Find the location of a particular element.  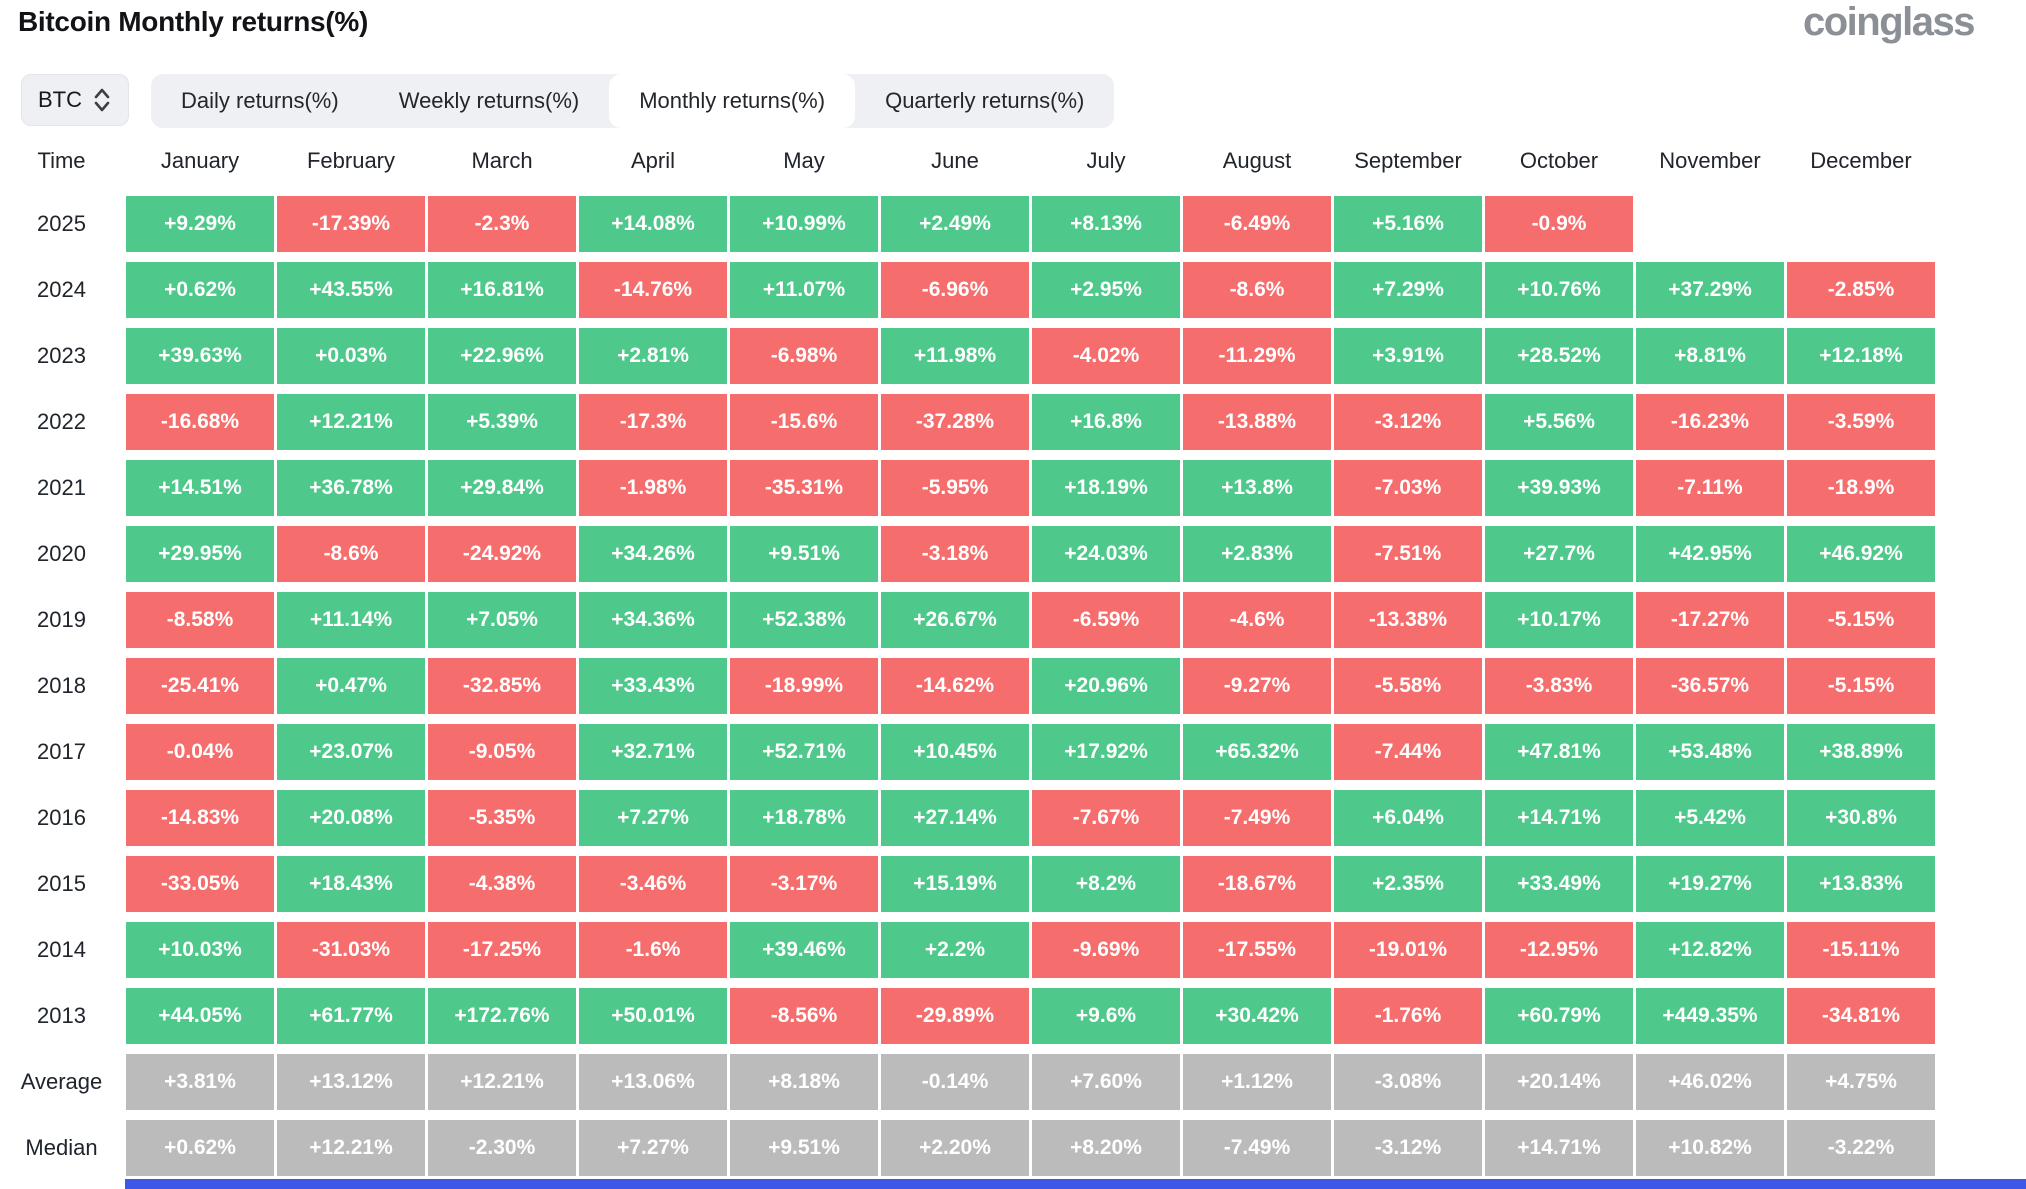

return-cell: +11.07% is located at coordinates (804, 290).